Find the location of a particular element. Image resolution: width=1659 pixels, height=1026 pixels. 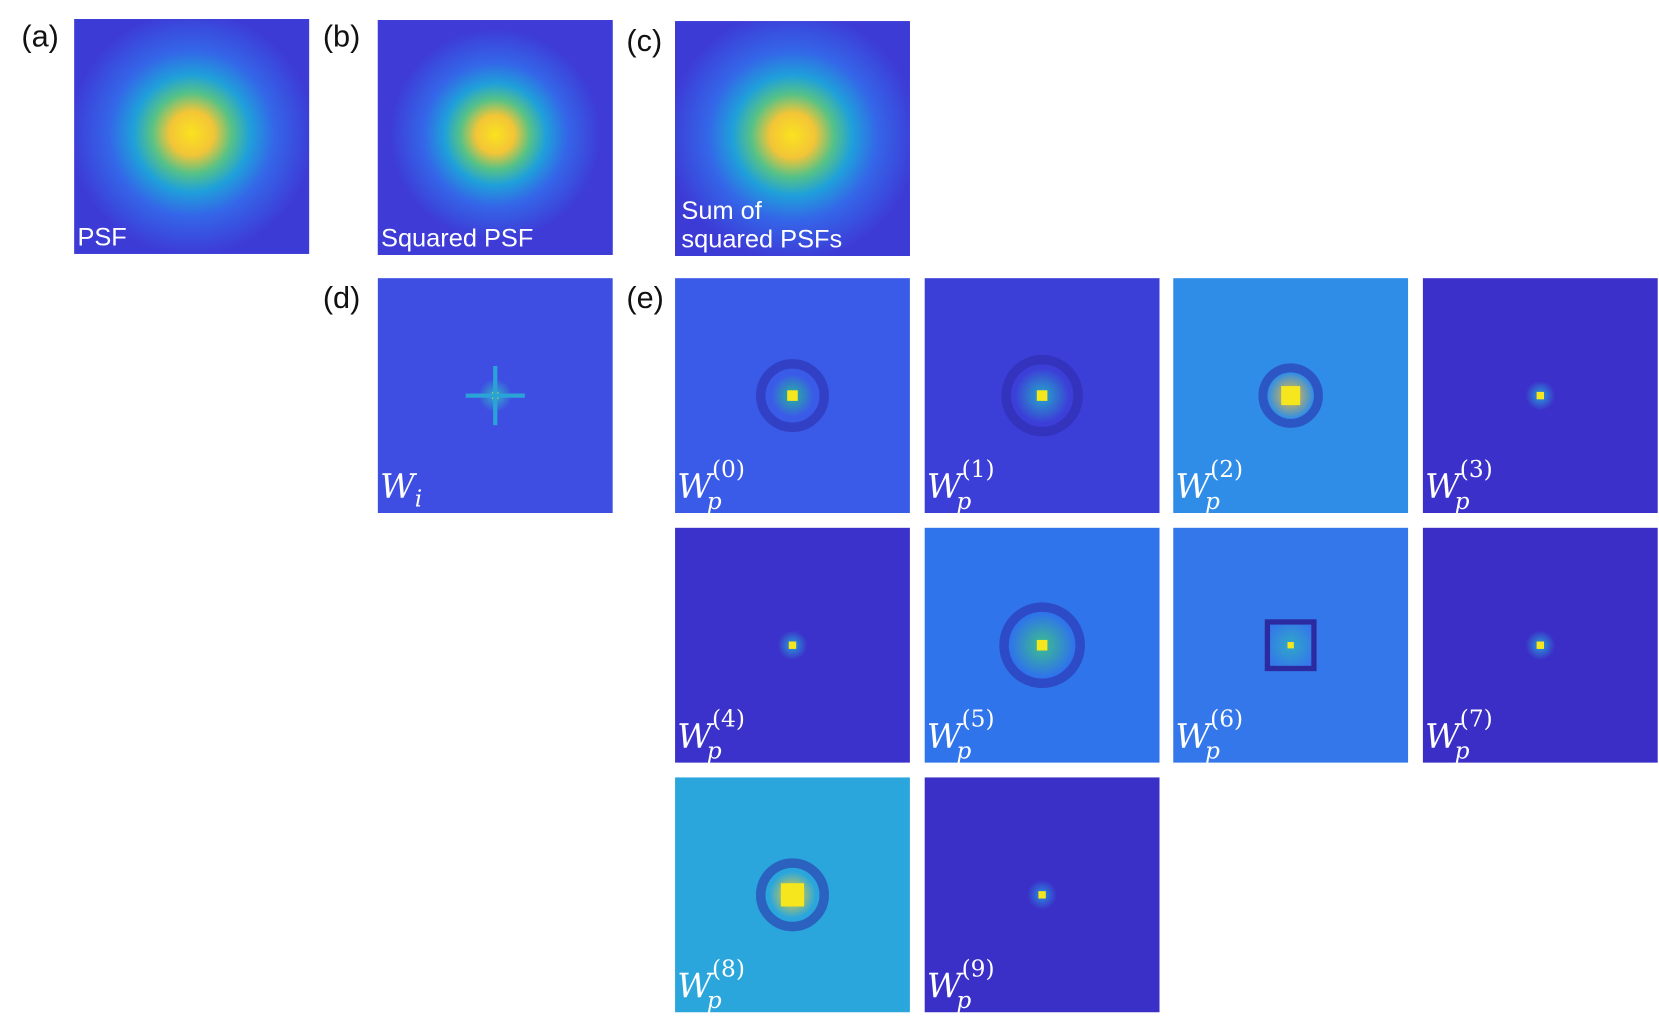

panel-caption: PSF is located at coordinates (101, 237).